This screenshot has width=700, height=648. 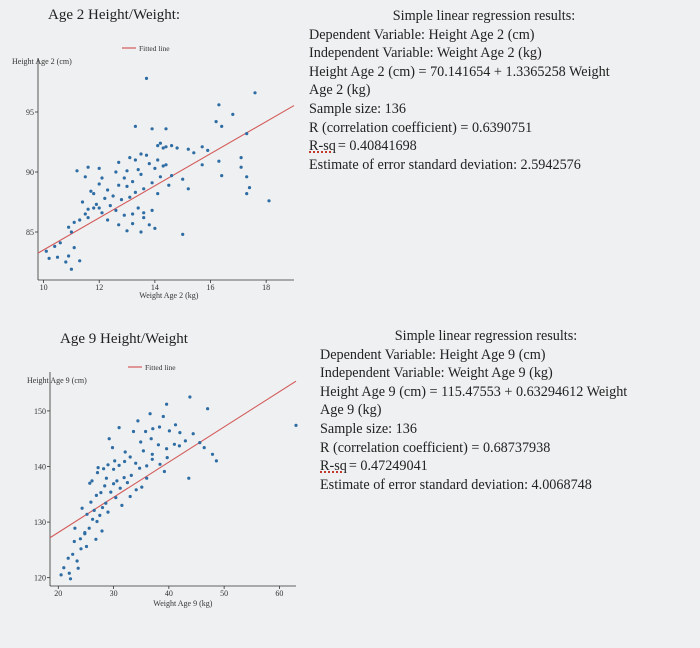 I want to click on dependent-variable: Dependent Variable: Height Age 2 (cm), so click(x=422, y=34).